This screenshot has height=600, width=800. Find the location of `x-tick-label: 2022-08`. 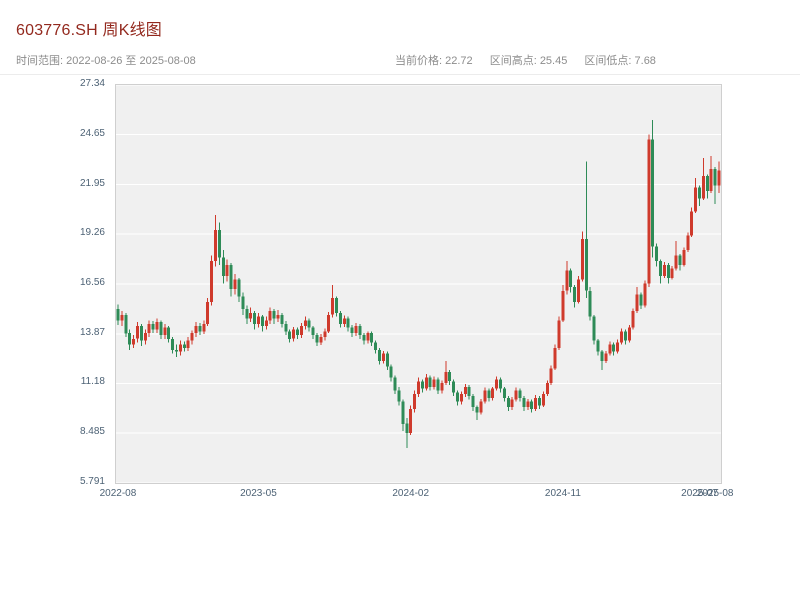

x-tick-label: 2022-08 is located at coordinates (118, 493).